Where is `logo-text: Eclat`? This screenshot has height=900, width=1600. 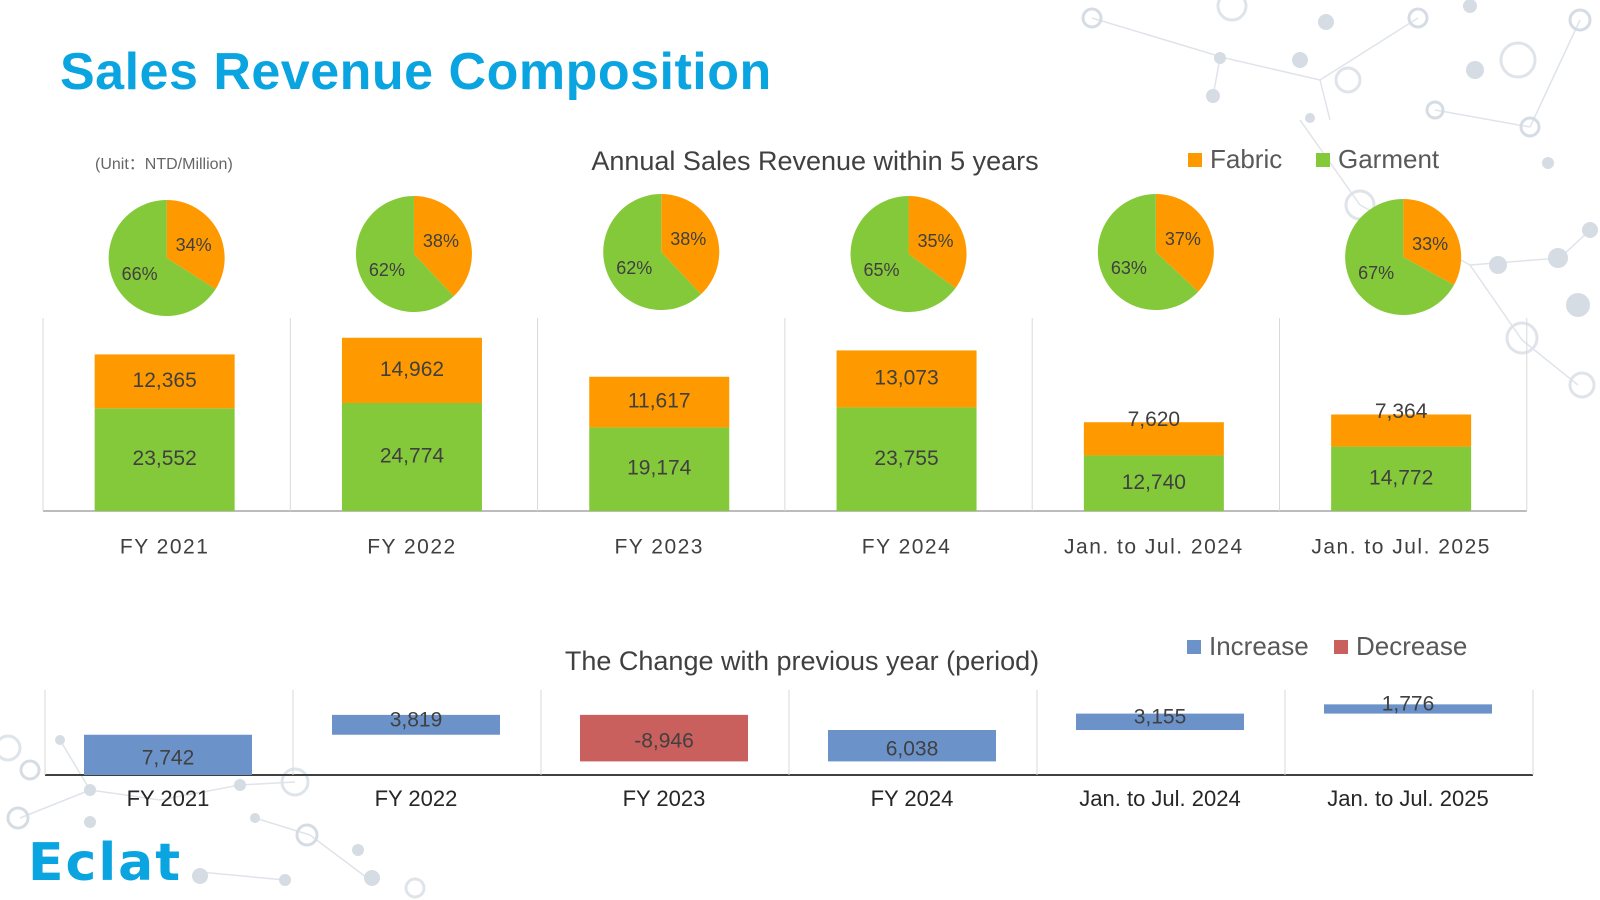
logo-text: Eclat is located at coordinates (105, 863).